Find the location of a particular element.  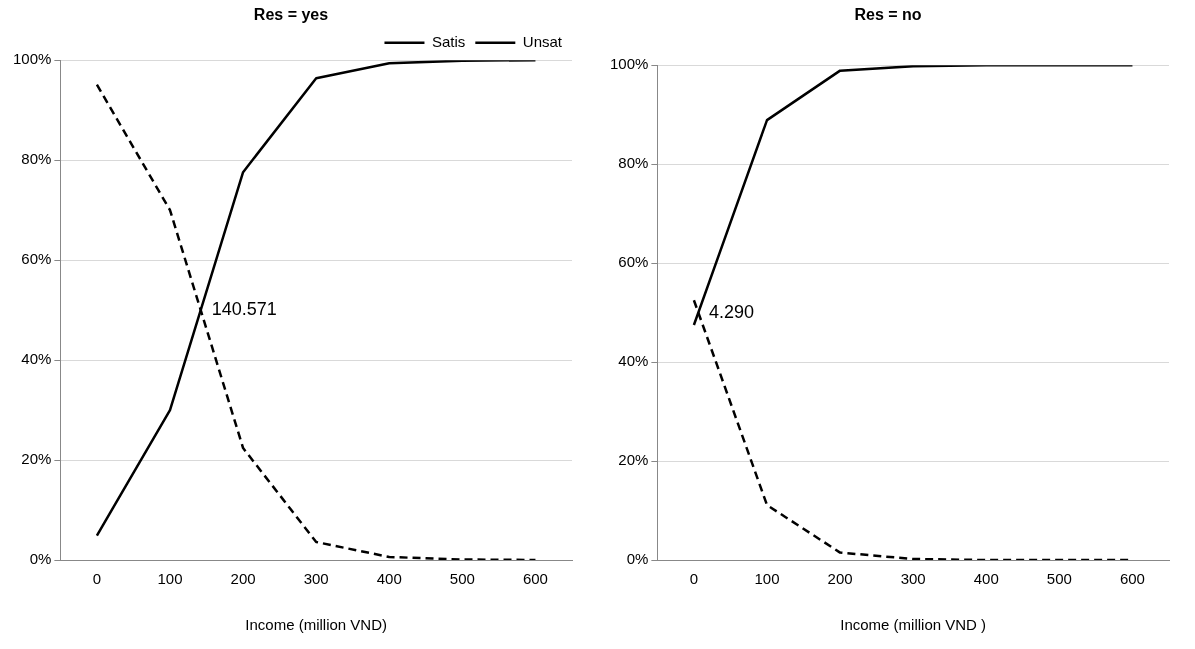

chart-title: Res = no is located at coordinates (888, 15).